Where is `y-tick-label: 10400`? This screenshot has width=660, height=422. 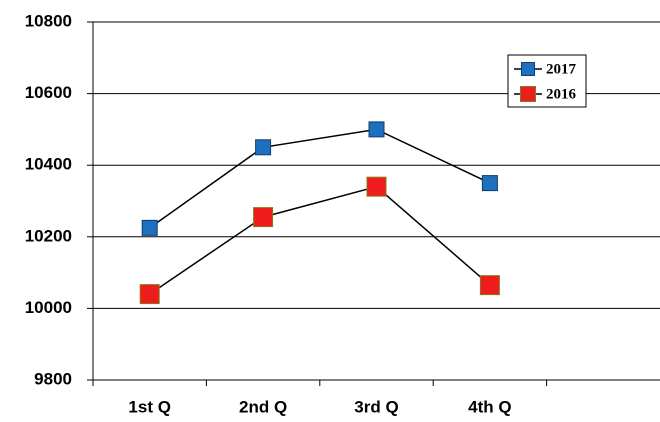 y-tick-label: 10400 is located at coordinates (48, 164).